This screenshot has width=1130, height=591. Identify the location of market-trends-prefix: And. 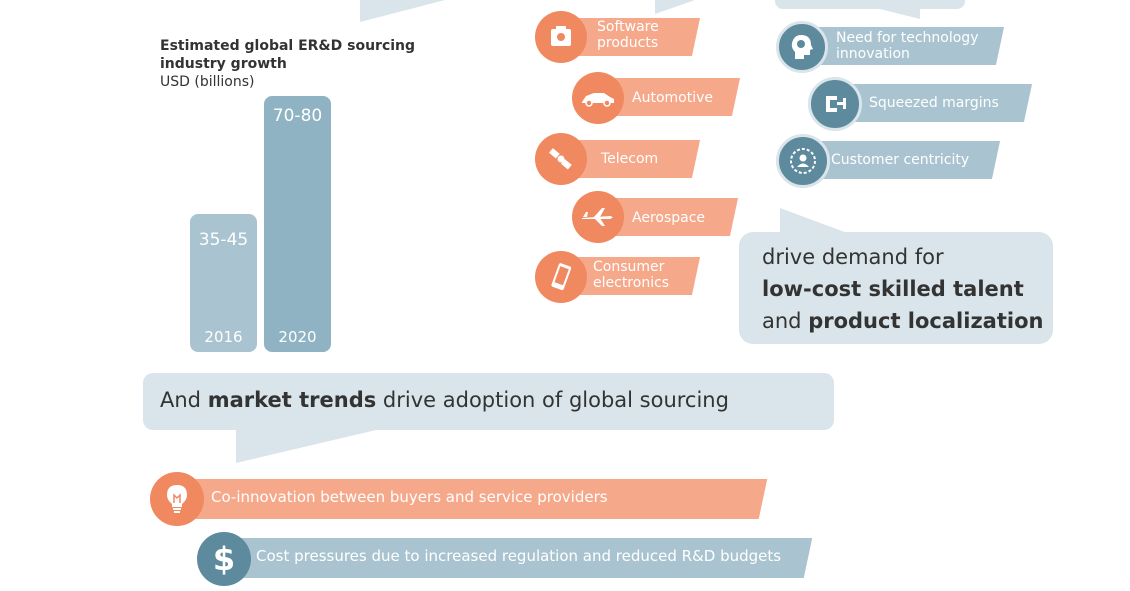
(181, 400).